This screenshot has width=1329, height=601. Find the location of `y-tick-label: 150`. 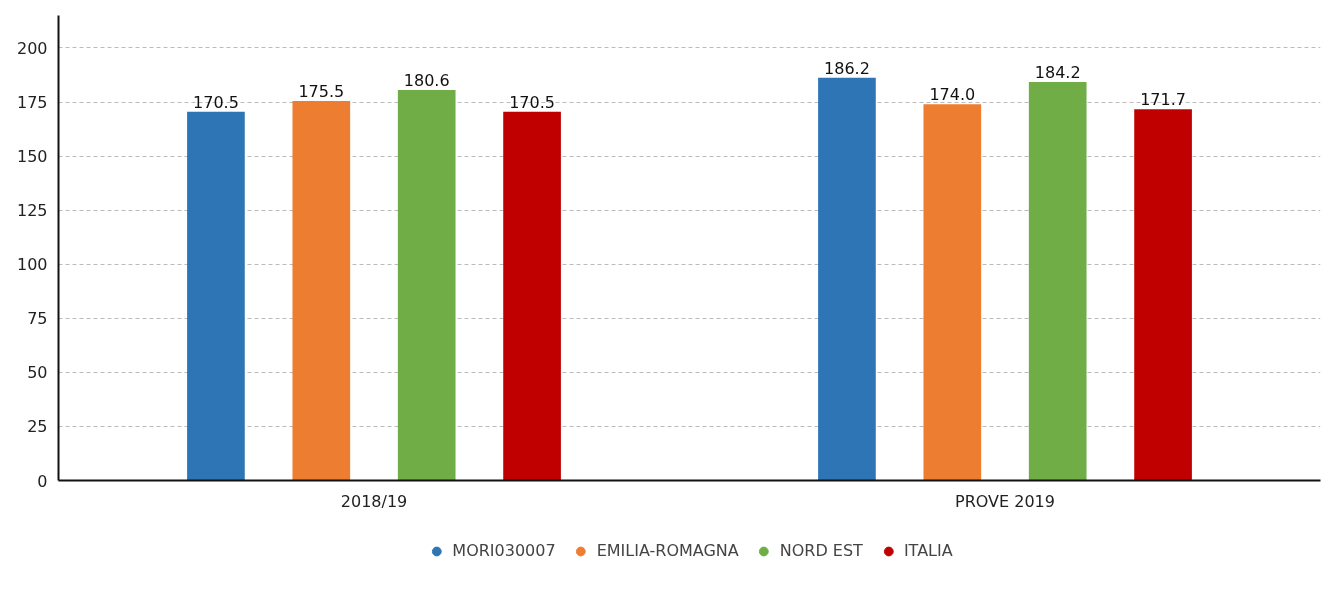

y-tick-label: 150 is located at coordinates (32, 157).